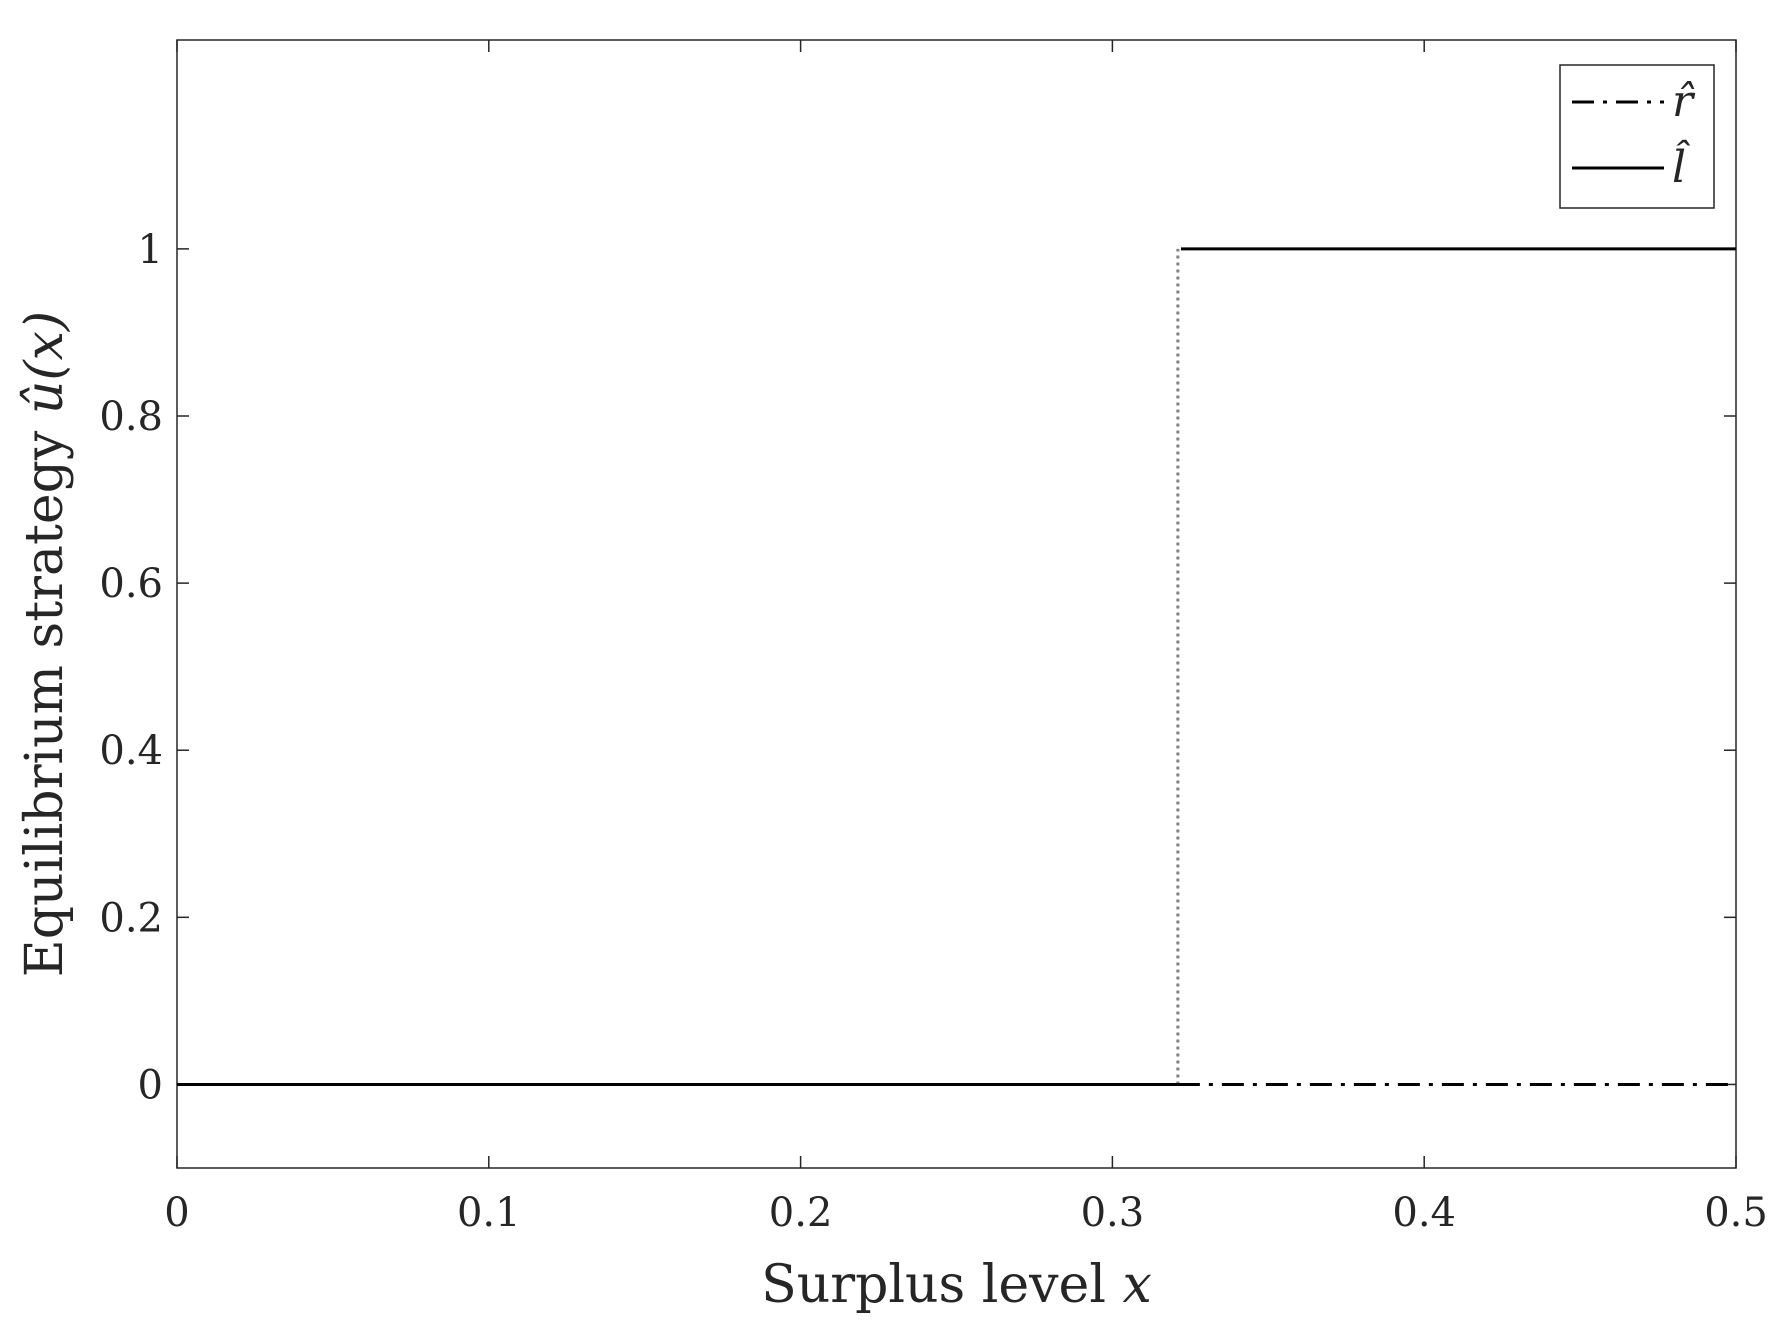  Describe the element at coordinates (1136, 1285) in the screenshot. I see `x-axis-label-variable: x` at that location.